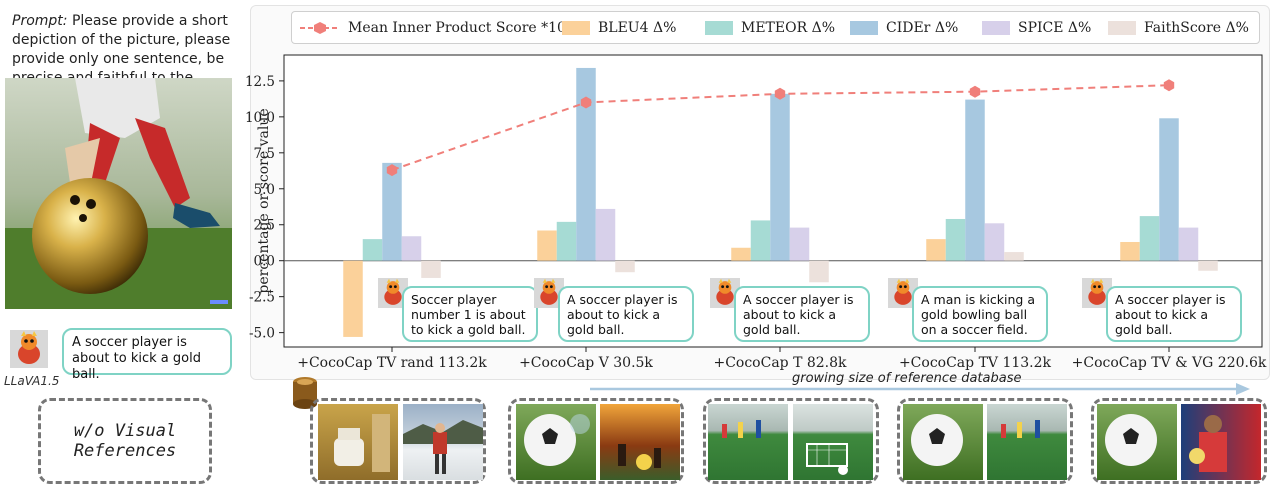 This screenshot has height=491, width=1281. I want to click on reference-image-indoor-pitch, so click(748, 442).